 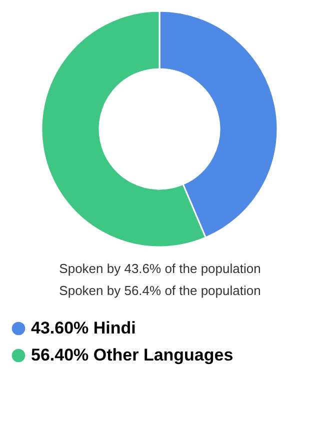 I want to click on legend-label: 56.40% Other Languages, so click(x=132, y=355).